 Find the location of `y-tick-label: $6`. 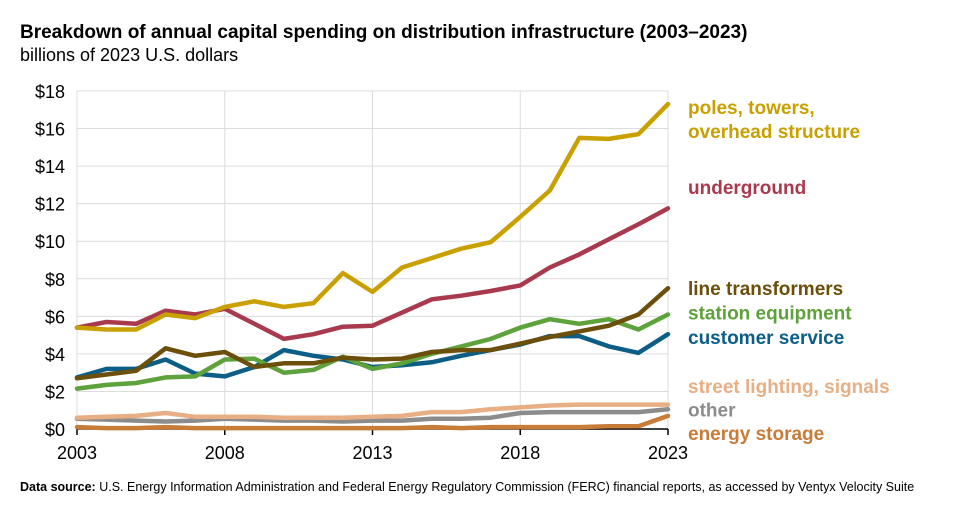

y-tick-label: $6 is located at coordinates (55, 317).